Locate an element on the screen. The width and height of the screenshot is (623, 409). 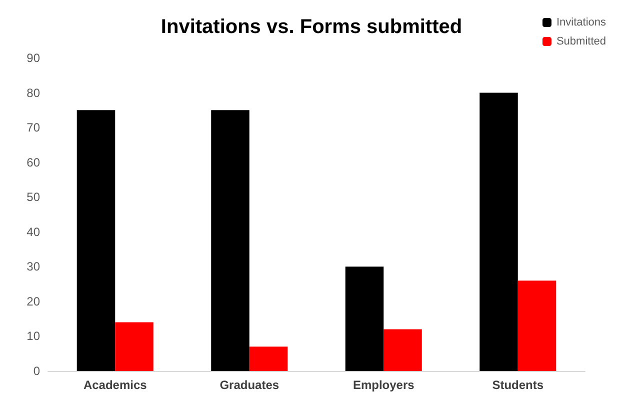
y-tick-label: 40 is located at coordinates (33, 231).